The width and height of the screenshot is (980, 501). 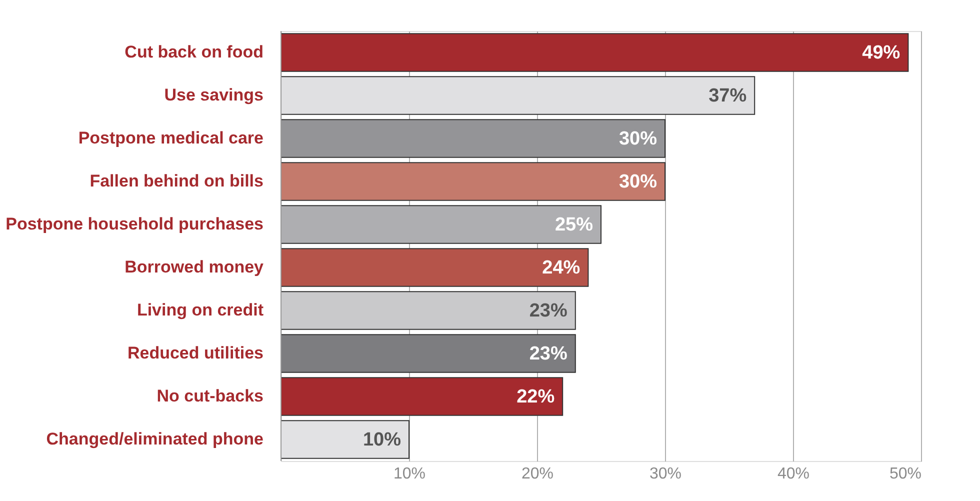 I want to click on data-label: 22%, so click(x=535, y=397).